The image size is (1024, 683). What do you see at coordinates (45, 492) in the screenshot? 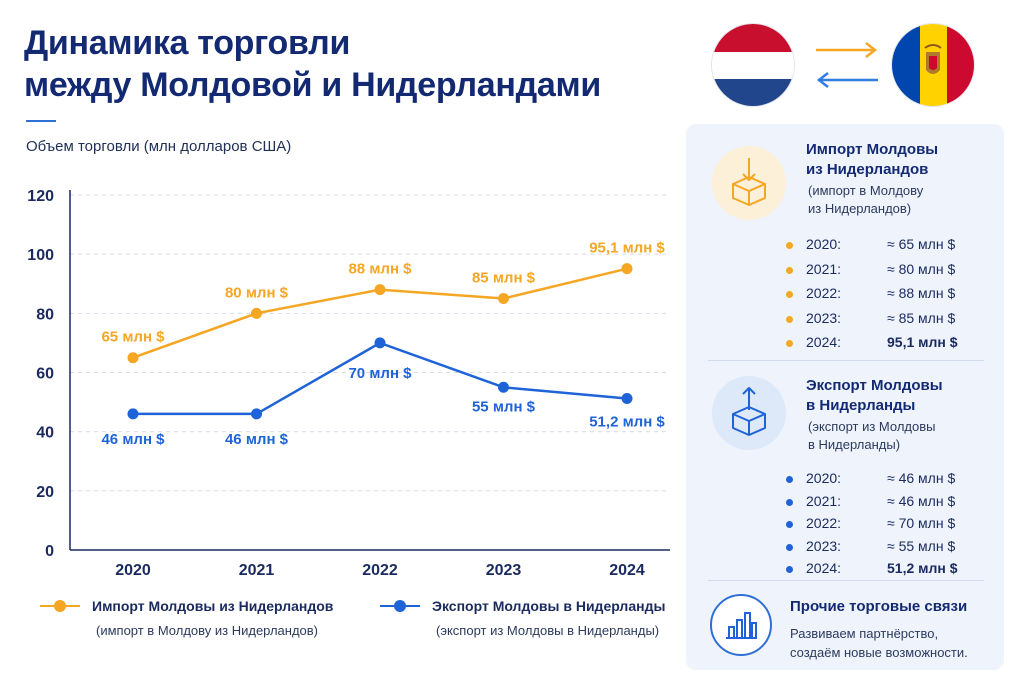
I see `y-tick-label: 20` at bounding box center [45, 492].